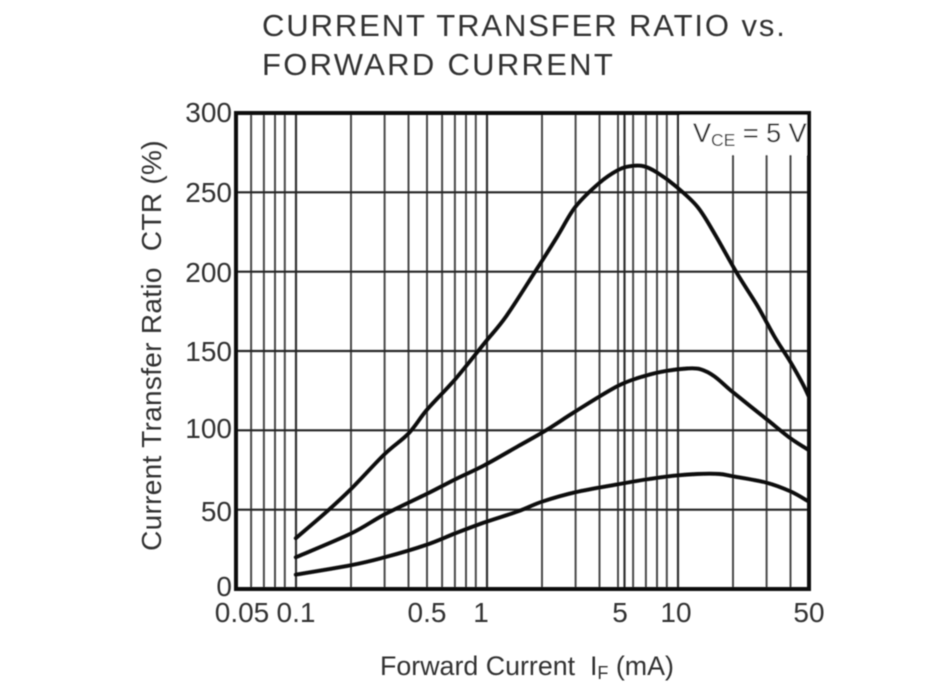 The width and height of the screenshot is (929, 698). What do you see at coordinates (481, 612) in the screenshot?
I see `svg-text: 1` at bounding box center [481, 612].